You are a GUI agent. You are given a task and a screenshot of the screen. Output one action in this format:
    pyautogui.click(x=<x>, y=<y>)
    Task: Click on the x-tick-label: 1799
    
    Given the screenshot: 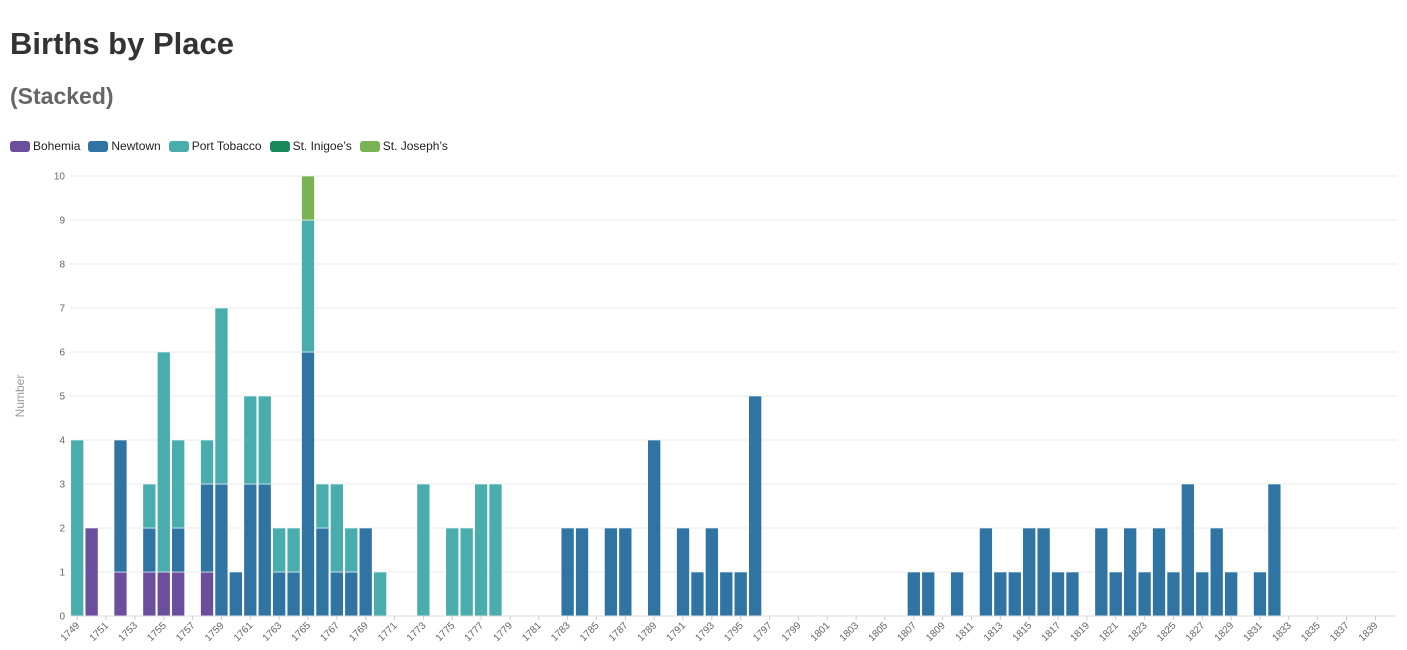 What is the action you would take?
    pyautogui.click(x=792, y=632)
    